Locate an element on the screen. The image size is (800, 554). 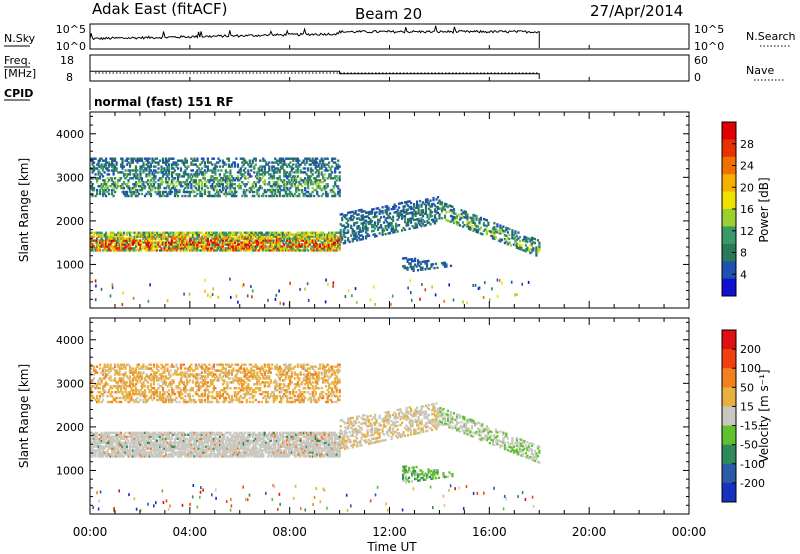
power-colorbar-label: Power [dB] is located at coordinates (764, 209).